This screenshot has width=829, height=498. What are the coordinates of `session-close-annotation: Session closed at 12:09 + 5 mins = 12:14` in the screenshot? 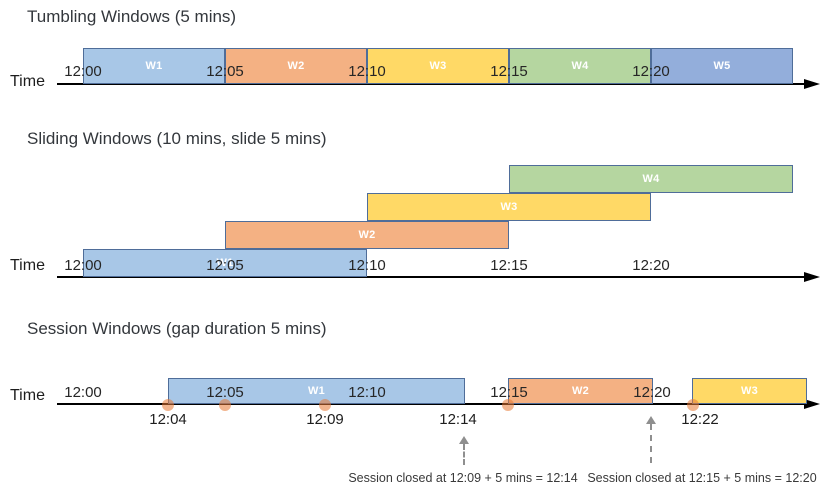 It's located at (463, 478).